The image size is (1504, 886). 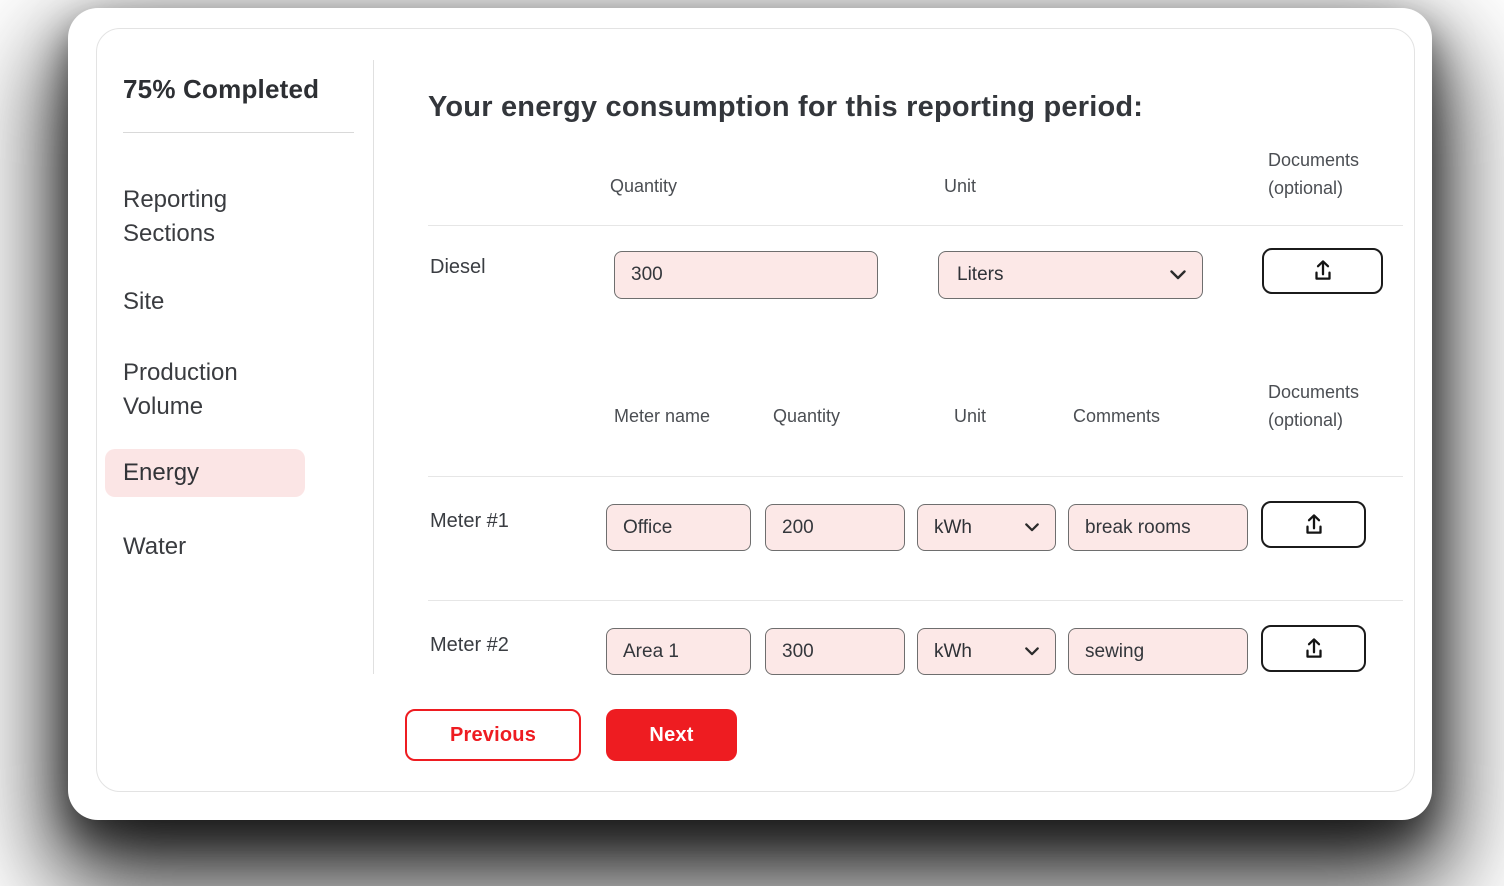 What do you see at coordinates (458, 267) in the screenshot?
I see `fuel-row-label: Diesel` at bounding box center [458, 267].